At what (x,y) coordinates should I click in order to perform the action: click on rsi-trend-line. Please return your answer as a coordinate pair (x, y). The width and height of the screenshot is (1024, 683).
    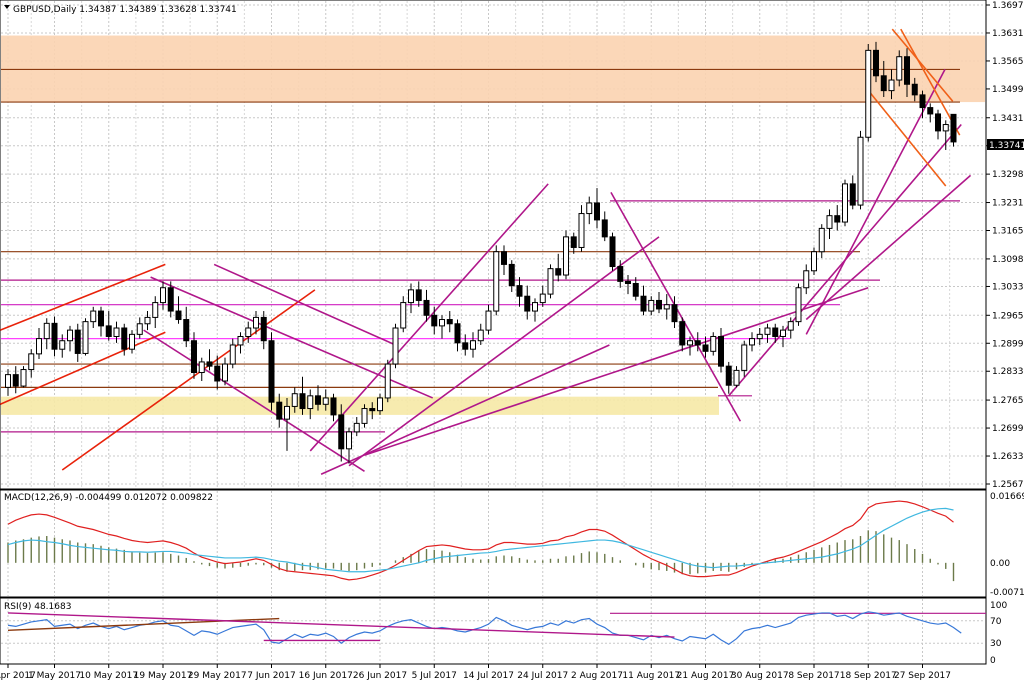
    Looking at the image, I should click on (341, 625).